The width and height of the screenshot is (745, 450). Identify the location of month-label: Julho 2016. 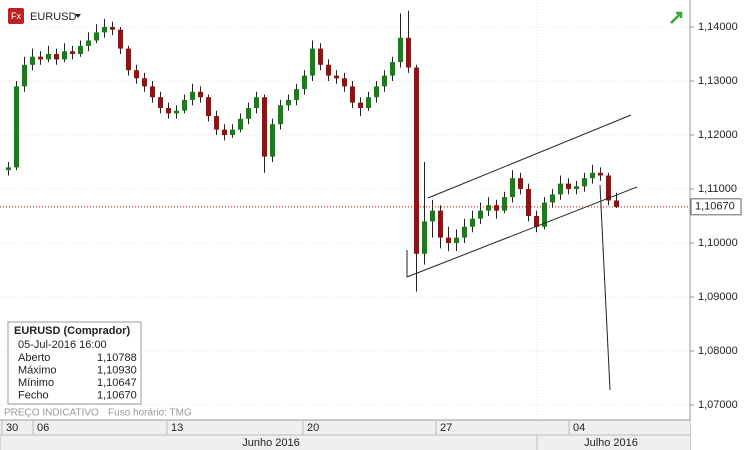
(611, 443).